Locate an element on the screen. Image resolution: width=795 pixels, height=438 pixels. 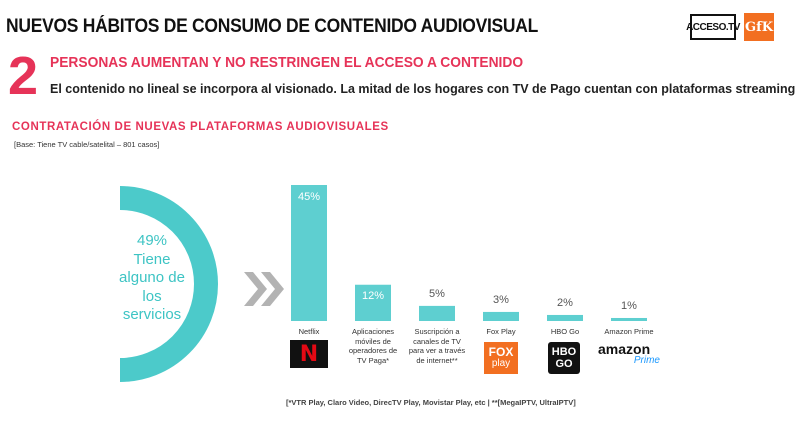
netflix-logo: N is located at coordinates (309, 354).